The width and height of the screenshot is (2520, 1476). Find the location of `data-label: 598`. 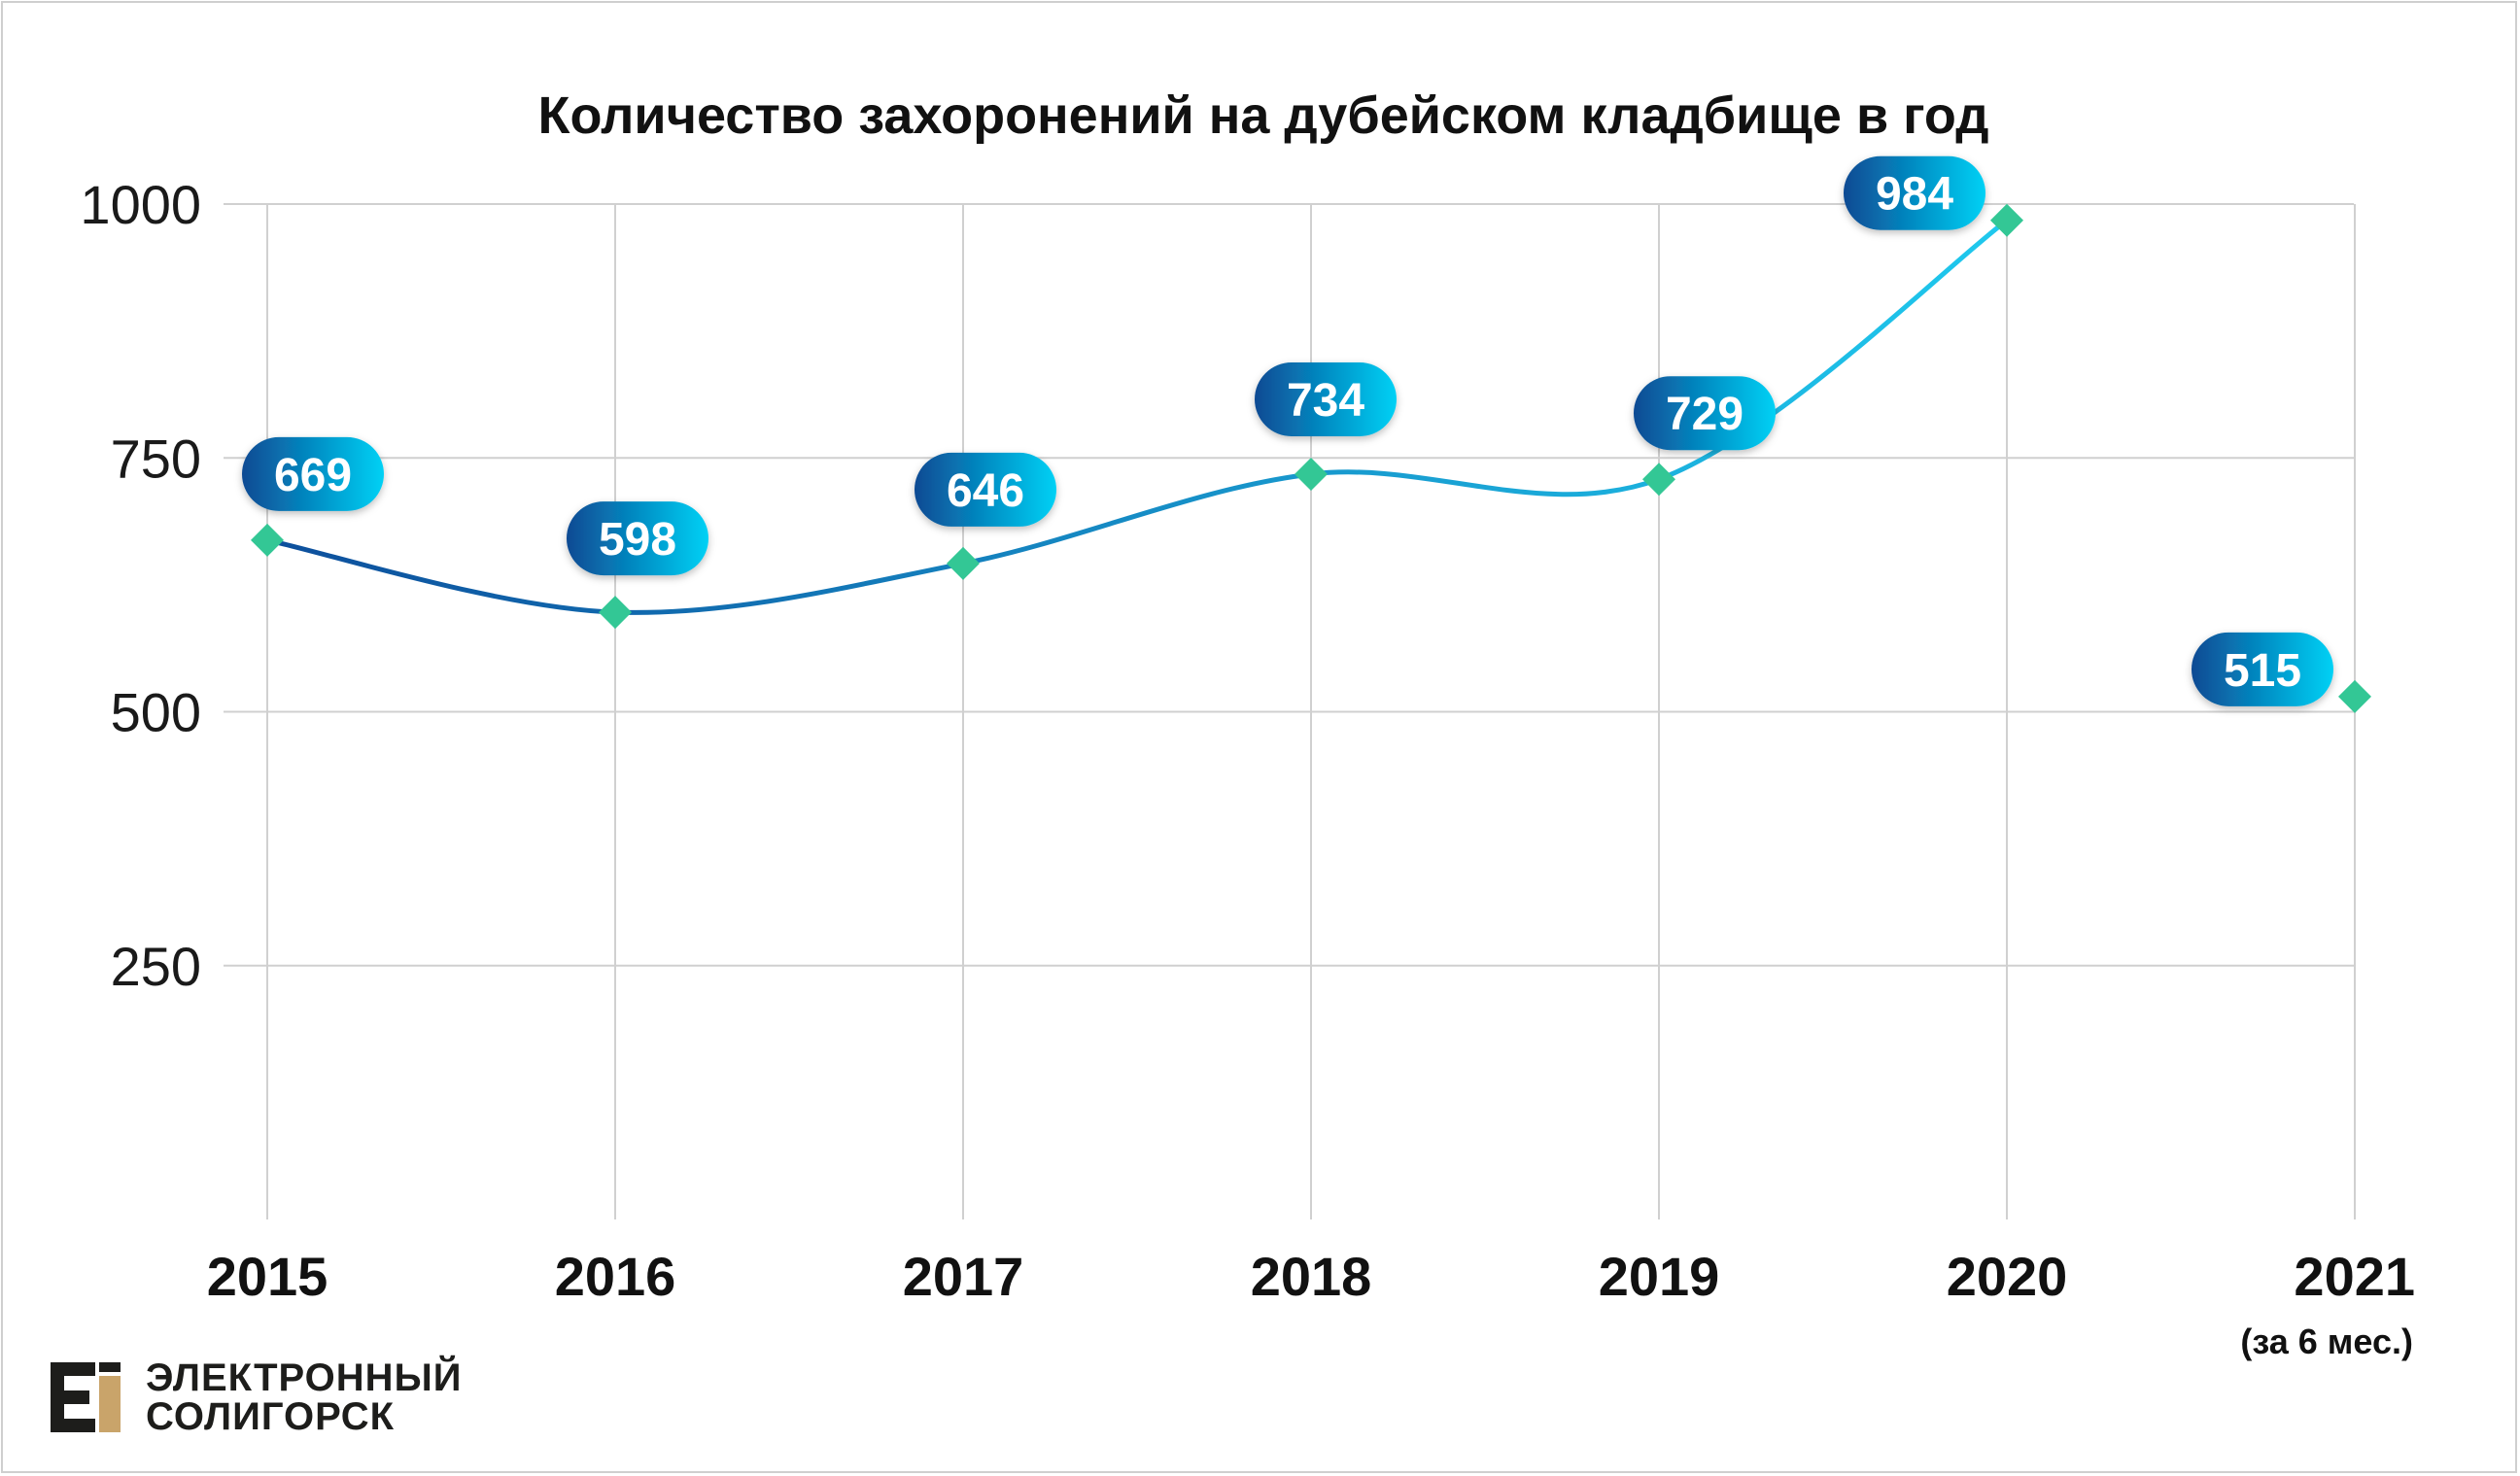

data-label: 598 is located at coordinates (637, 540).